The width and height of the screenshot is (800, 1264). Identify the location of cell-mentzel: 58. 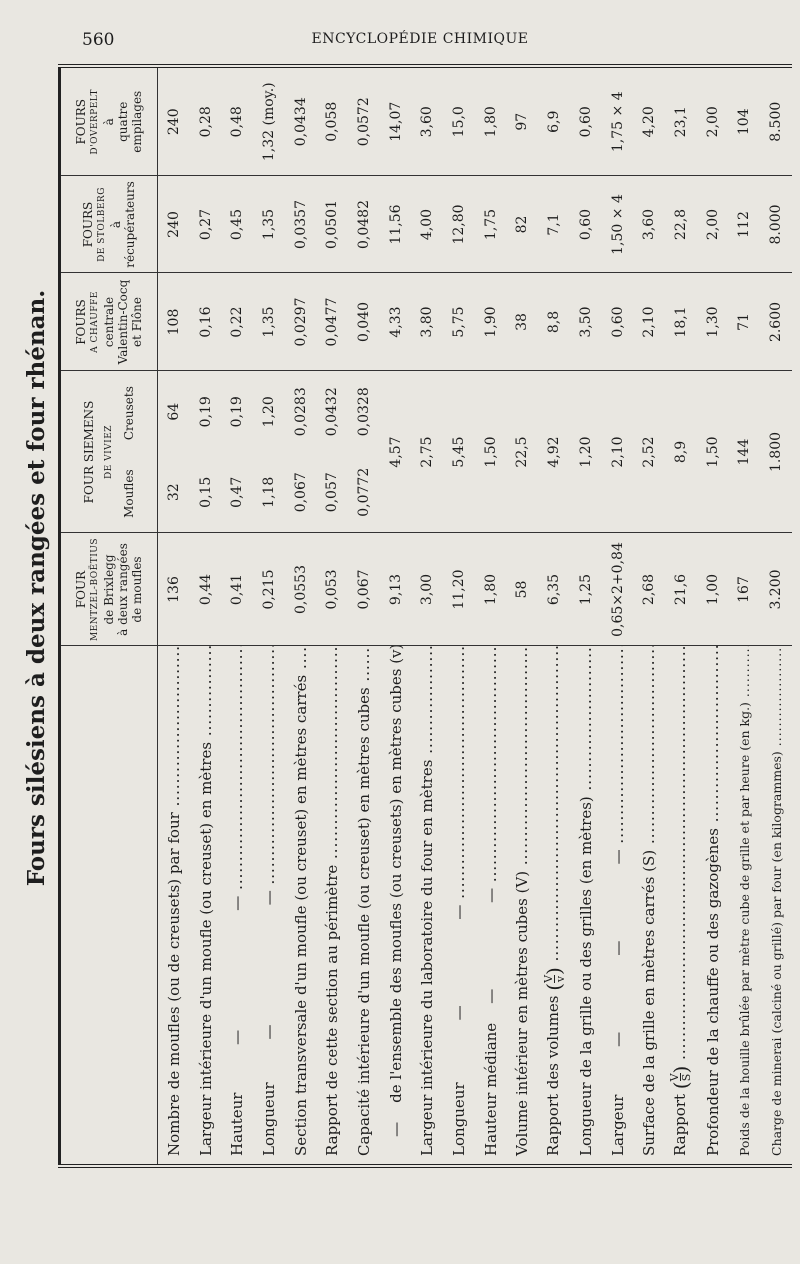
(522, 589).